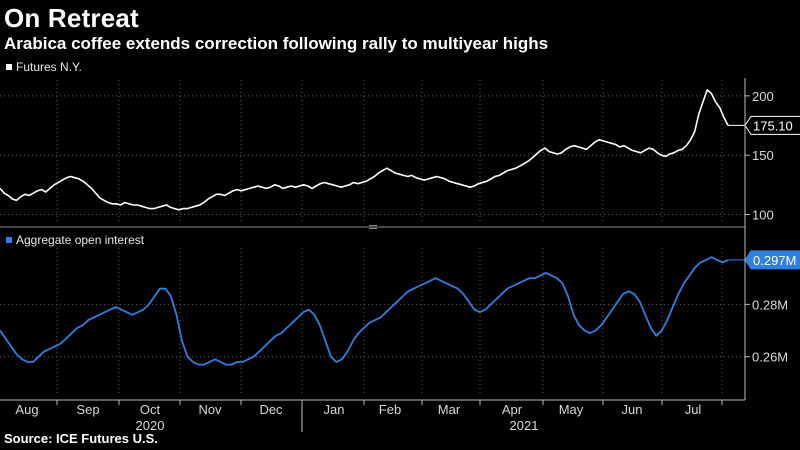 The width and height of the screenshot is (800, 450). Describe the element at coordinates (49, 67) in the screenshot. I see `legend-futures: Futures N.Y.` at that location.